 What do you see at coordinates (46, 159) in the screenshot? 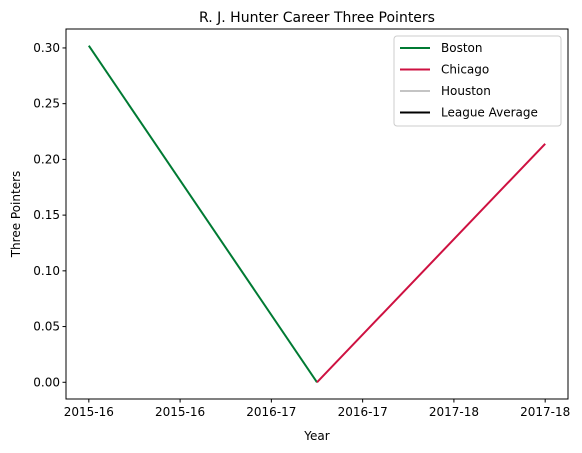
I see `y-tick-label: 0.20` at bounding box center [46, 159].